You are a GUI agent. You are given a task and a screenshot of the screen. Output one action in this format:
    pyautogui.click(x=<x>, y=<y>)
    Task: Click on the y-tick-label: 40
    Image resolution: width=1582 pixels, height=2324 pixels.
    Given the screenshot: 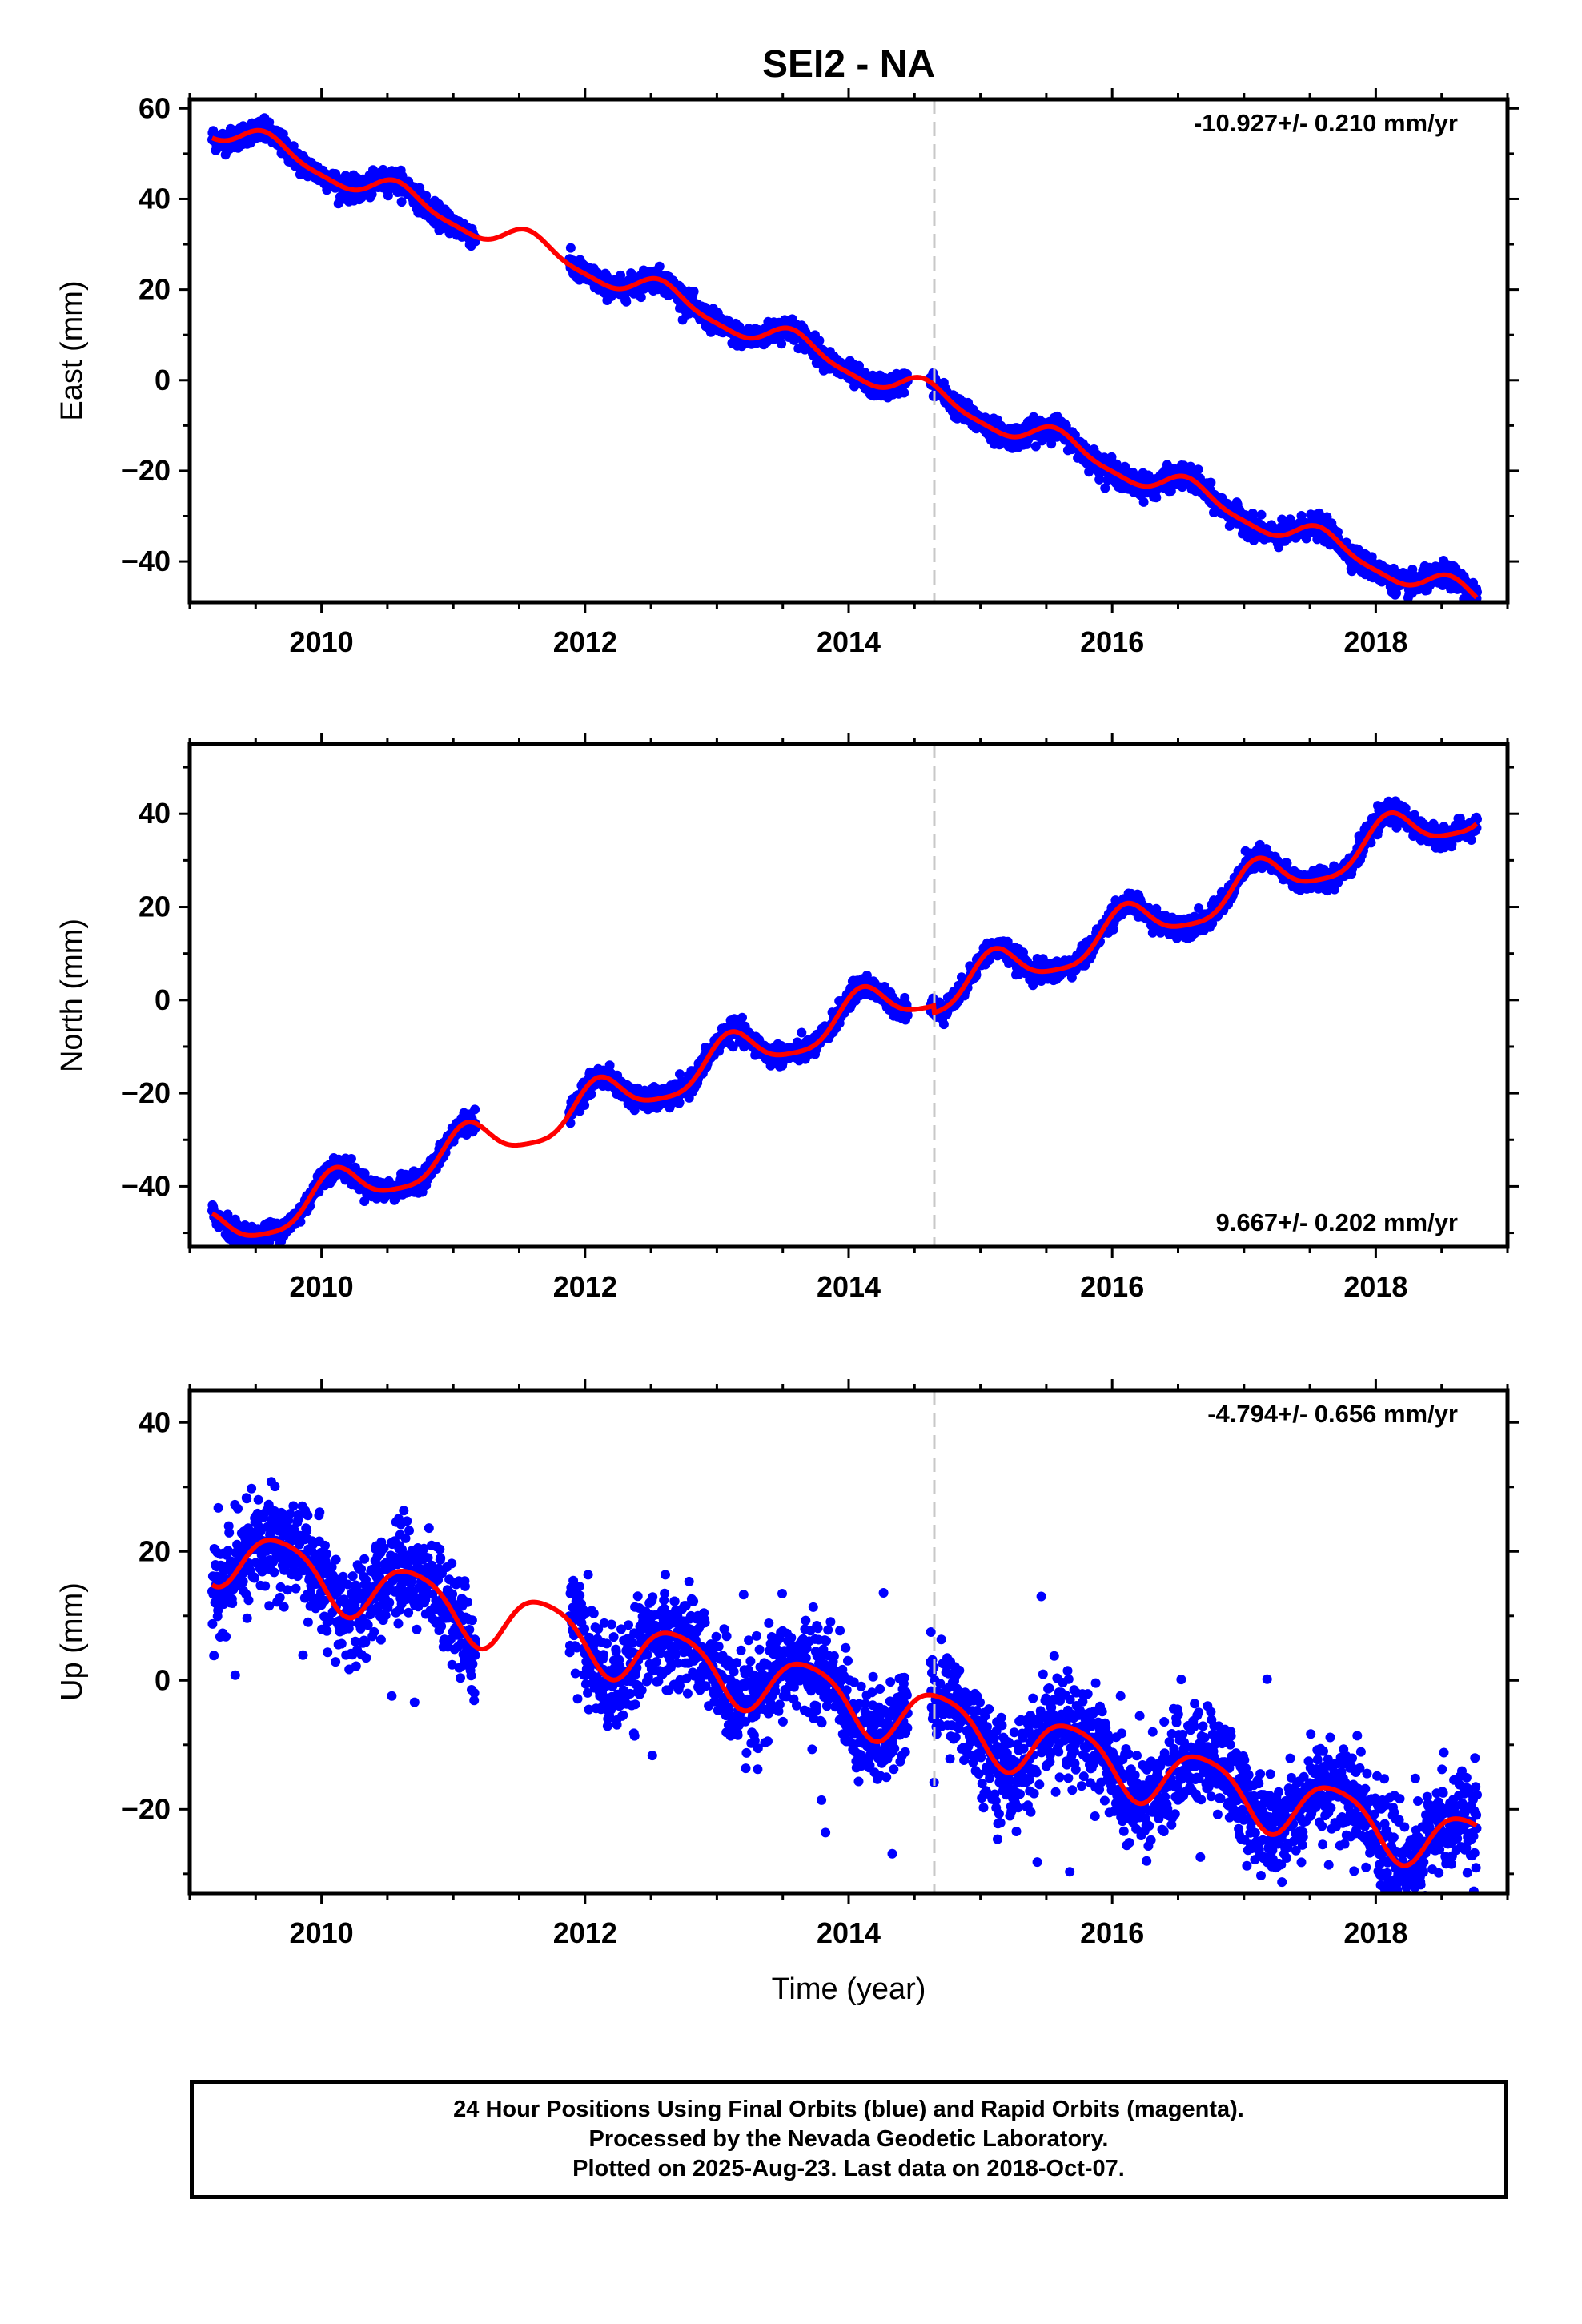 What is the action you would take?
    pyautogui.click(x=155, y=198)
    